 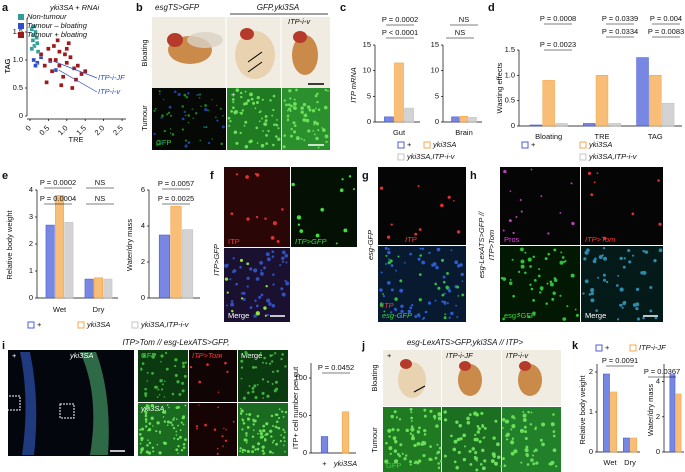 I want to click on annotation: ITP-i-JF, so click(x=111, y=77).